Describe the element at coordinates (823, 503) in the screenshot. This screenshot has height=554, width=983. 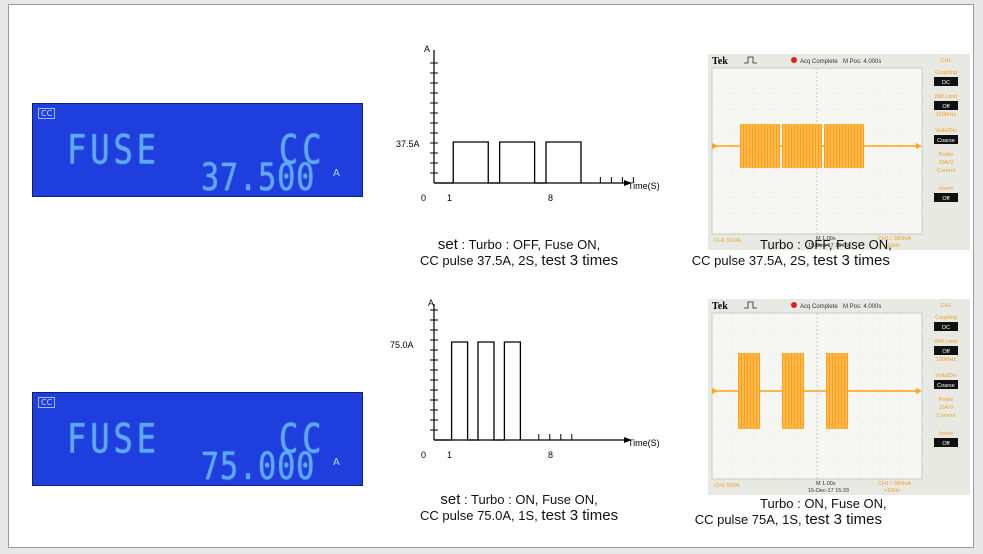
I see `caption-line-1: Turbo : ON, Fuse ON,` at that location.